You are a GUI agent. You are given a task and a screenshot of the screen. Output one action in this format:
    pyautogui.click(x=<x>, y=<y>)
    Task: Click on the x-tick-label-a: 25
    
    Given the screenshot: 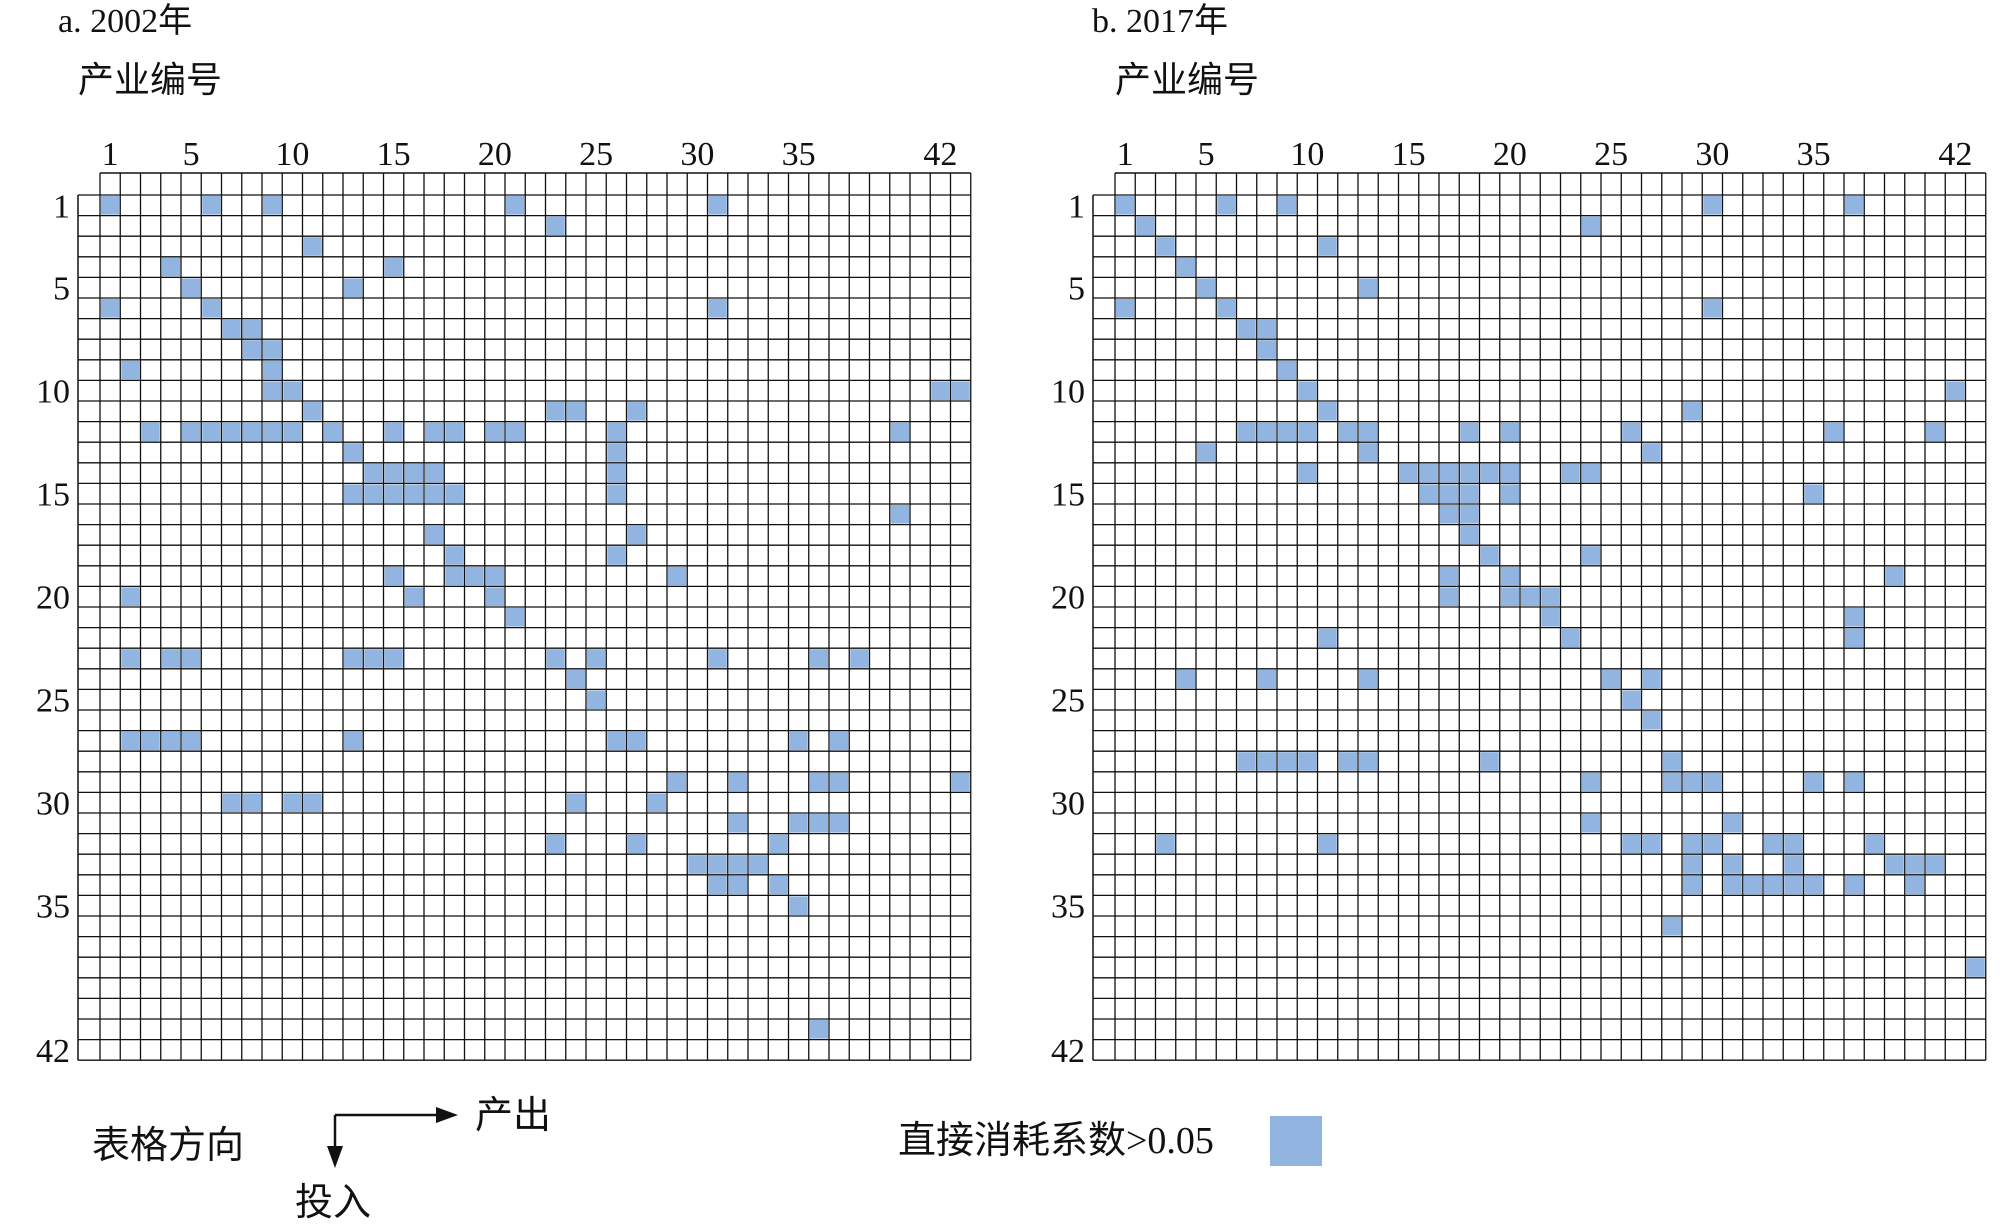 What is the action you would take?
    pyautogui.click(x=596, y=154)
    